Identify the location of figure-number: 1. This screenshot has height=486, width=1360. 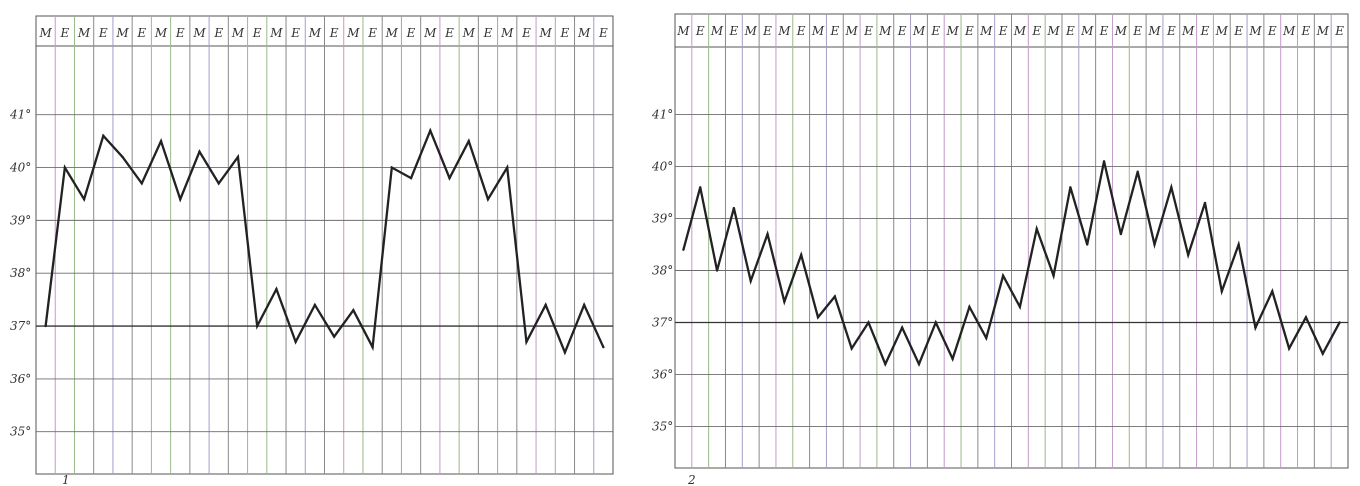
(66, 479).